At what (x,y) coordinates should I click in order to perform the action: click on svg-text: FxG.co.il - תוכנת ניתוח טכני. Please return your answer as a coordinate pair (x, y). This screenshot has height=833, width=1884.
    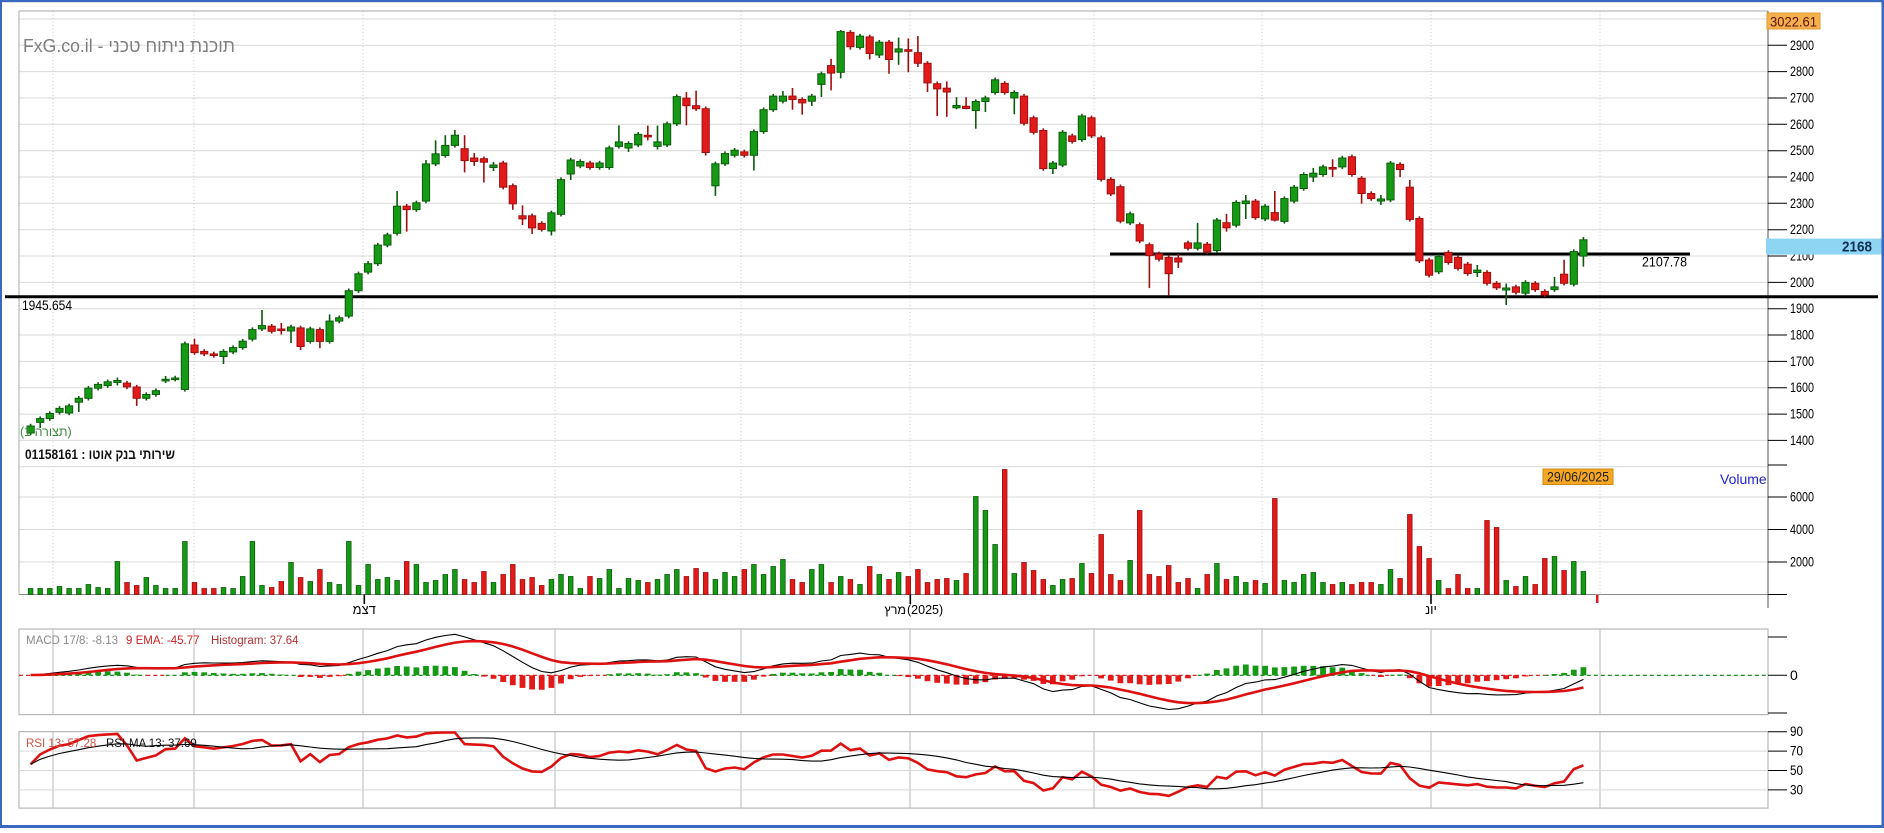
    Looking at the image, I should click on (129, 46).